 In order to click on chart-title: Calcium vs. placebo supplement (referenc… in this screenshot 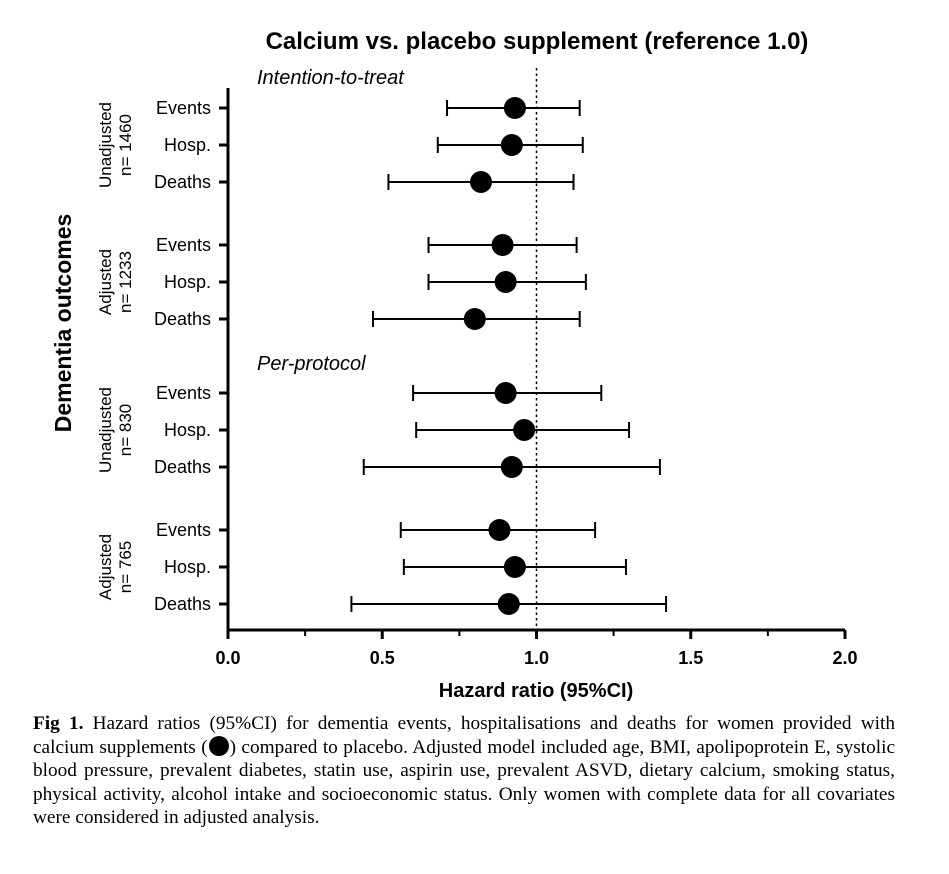, I will do `click(537, 41)`.